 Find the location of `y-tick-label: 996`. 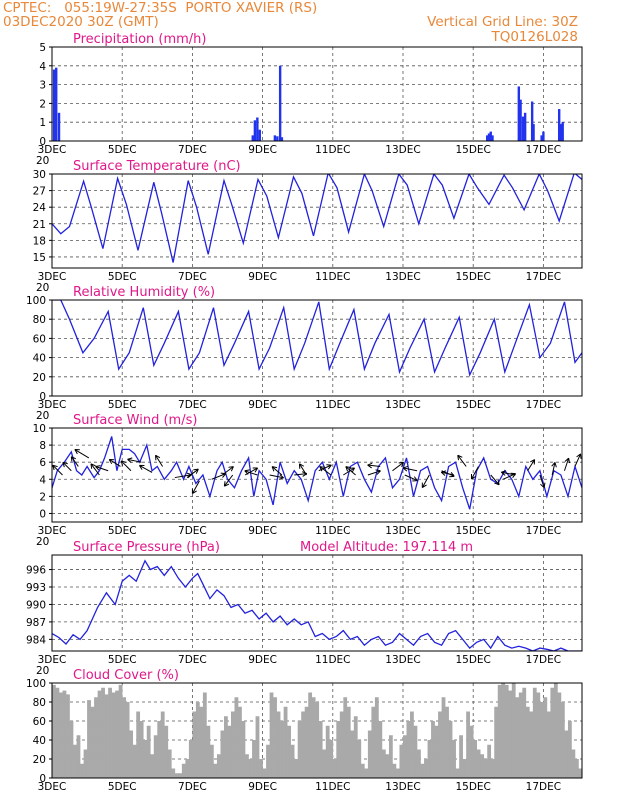

y-tick-label: 996 is located at coordinates (36, 571).